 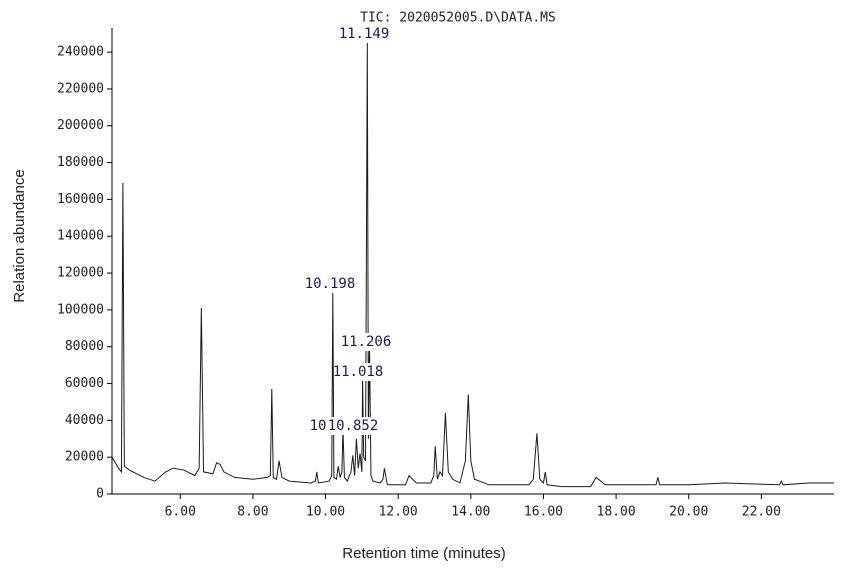 I want to click on x-tick-label: 18.00, so click(x=616, y=512).